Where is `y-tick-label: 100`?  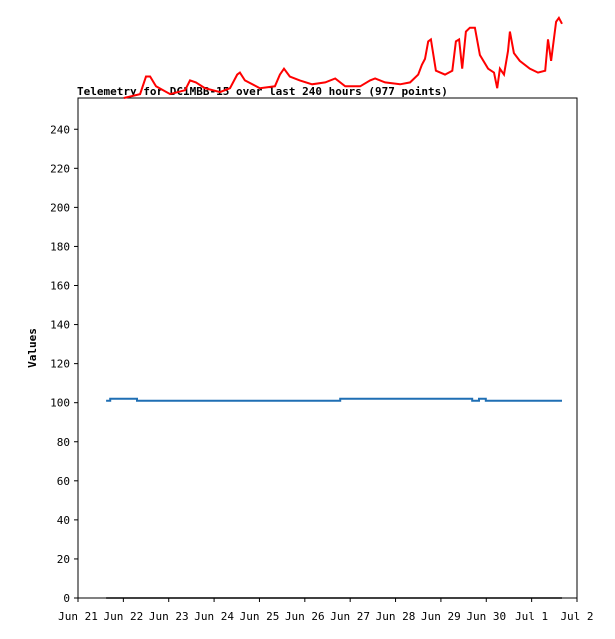 y-tick-label: 100 is located at coordinates (60, 403).